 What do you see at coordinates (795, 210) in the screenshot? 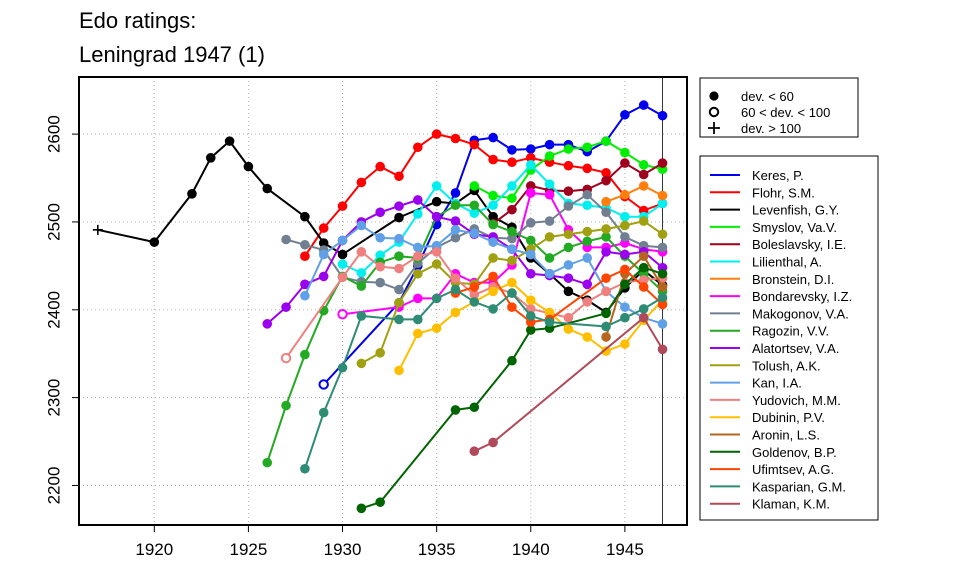
I see `series-legend-label: Levenfish, G.Y.` at bounding box center [795, 210].